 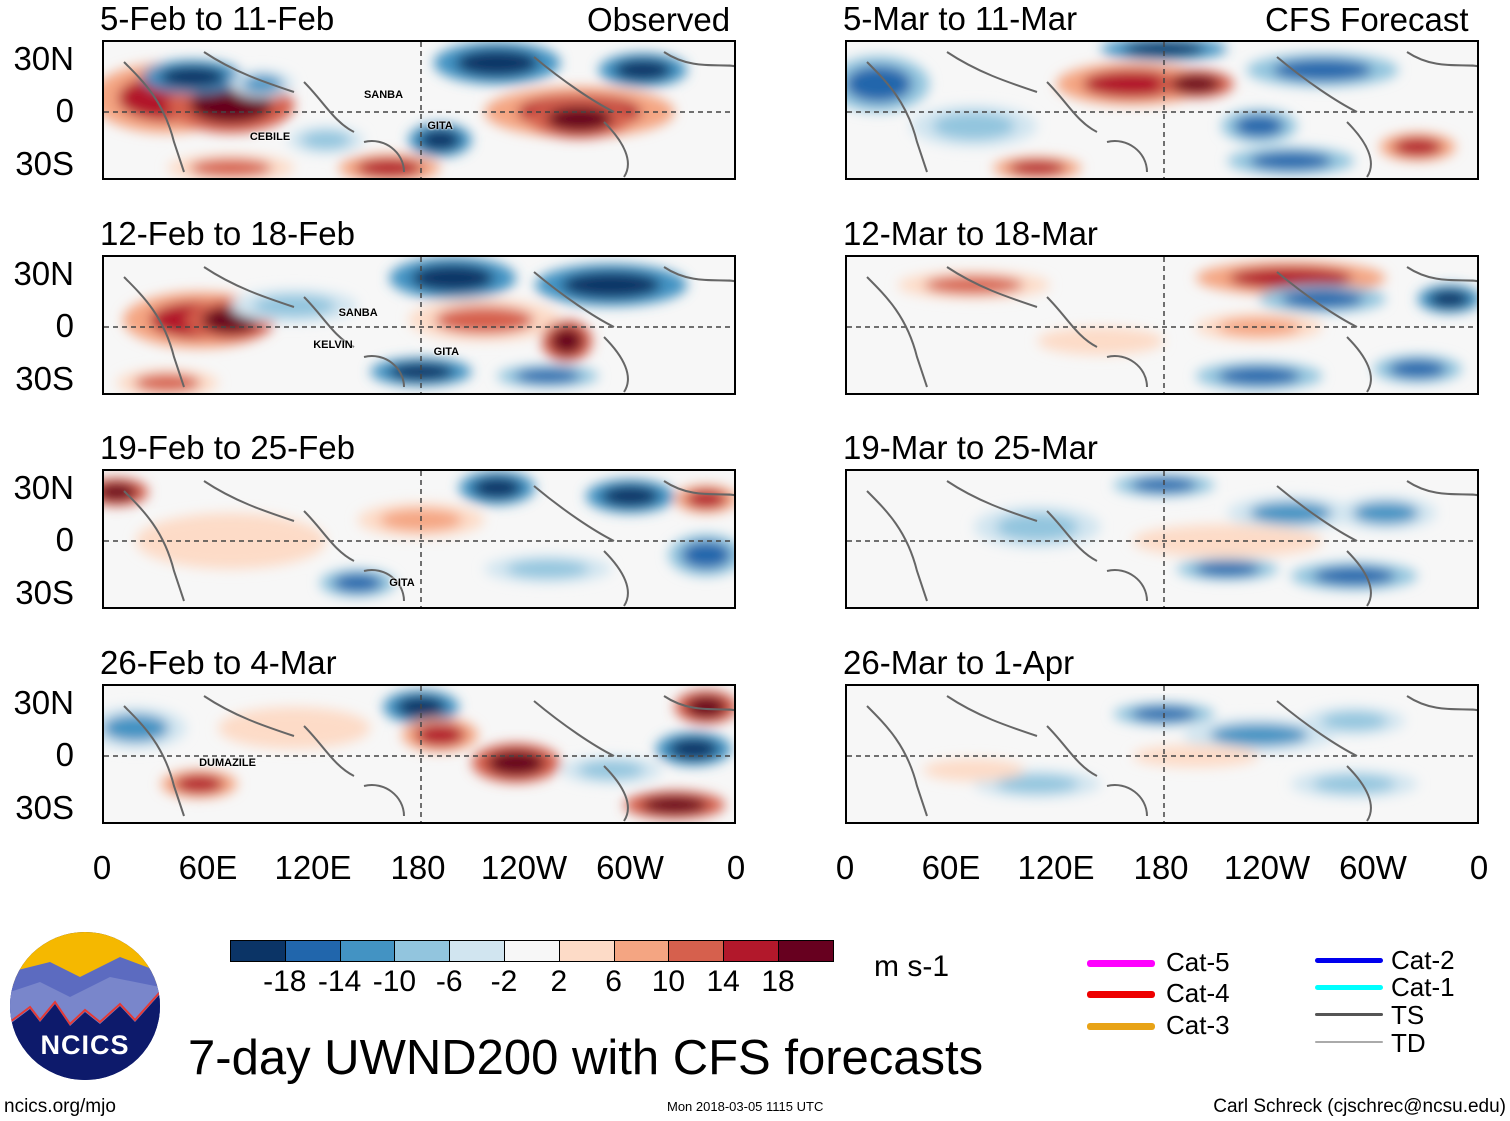 I want to click on colorbar-tick-label: 2, so click(x=559, y=981).